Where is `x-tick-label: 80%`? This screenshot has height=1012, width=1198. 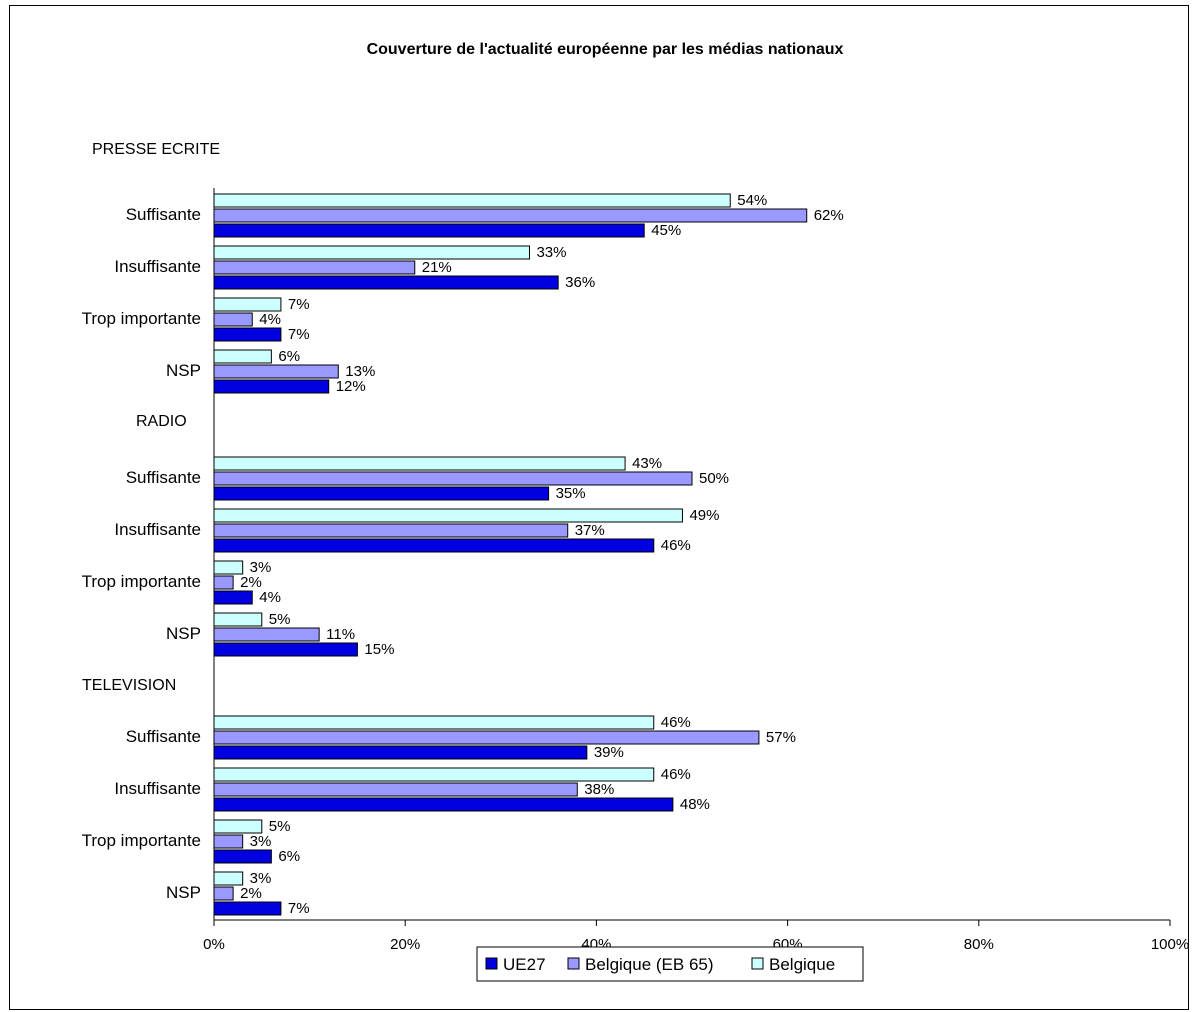 x-tick-label: 80% is located at coordinates (979, 944).